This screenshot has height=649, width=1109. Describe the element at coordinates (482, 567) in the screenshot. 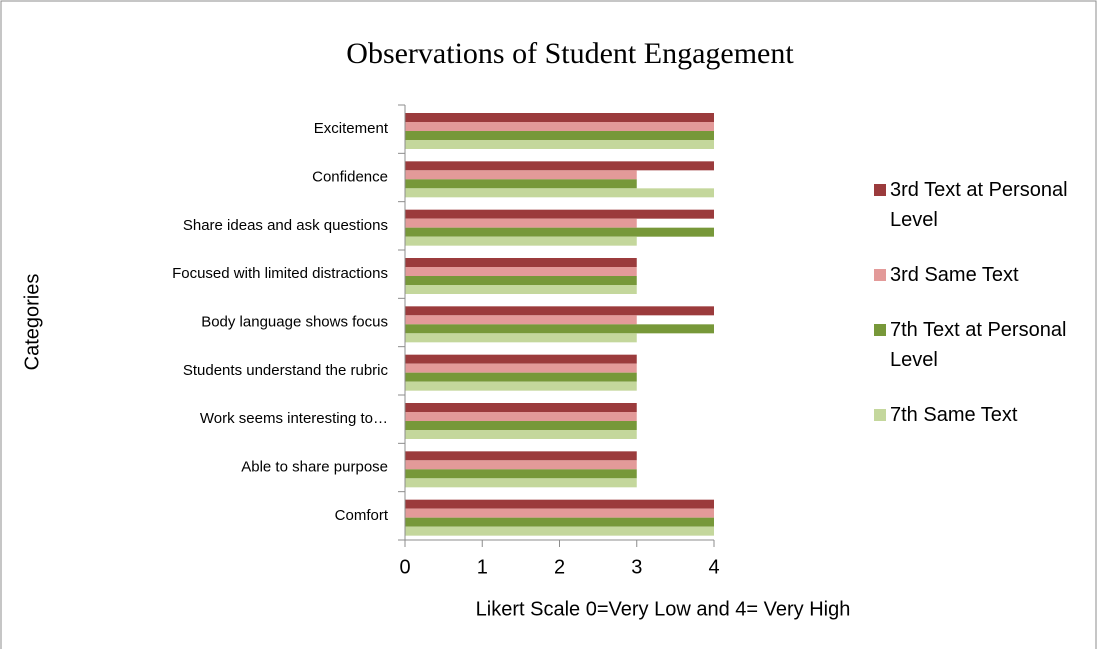

I see `x-tick-label: 1` at that location.